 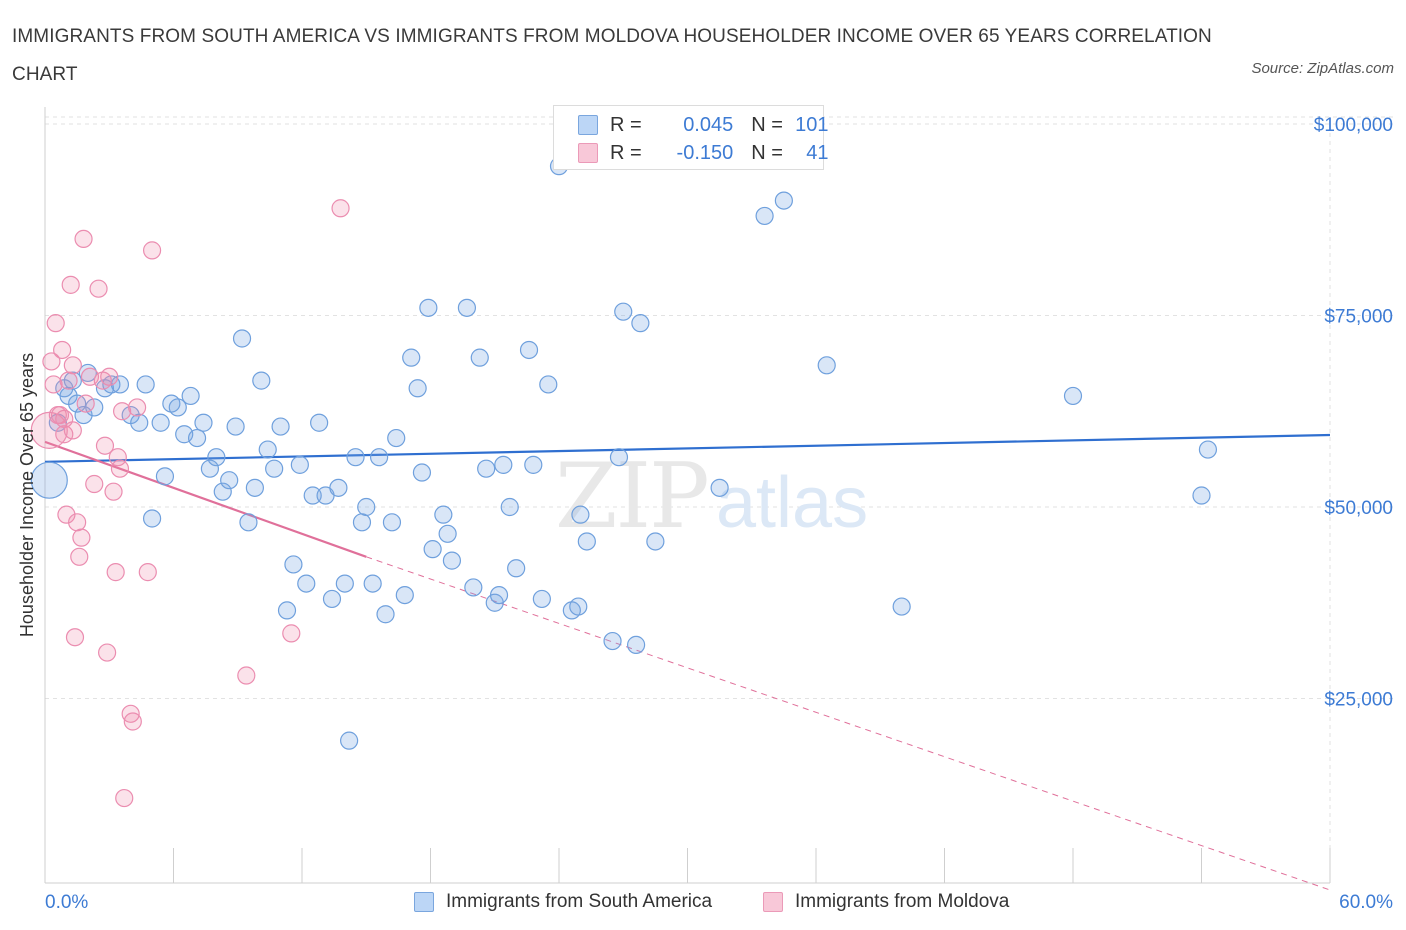 I want to click on n-label: N =, so click(x=767, y=152).